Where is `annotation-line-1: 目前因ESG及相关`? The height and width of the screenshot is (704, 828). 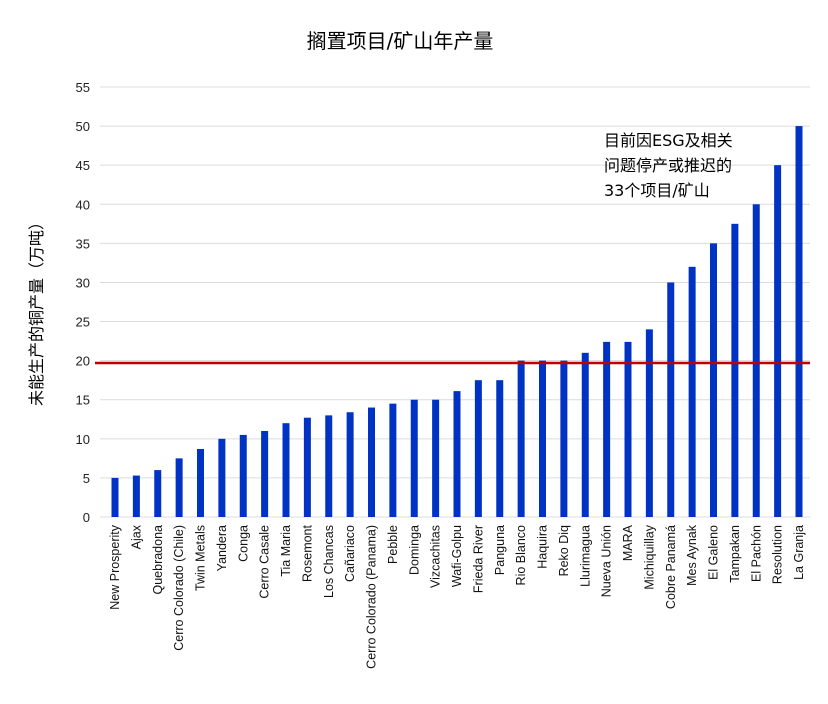 annotation-line-1: 目前因ESG及相关 is located at coordinates (668, 140).